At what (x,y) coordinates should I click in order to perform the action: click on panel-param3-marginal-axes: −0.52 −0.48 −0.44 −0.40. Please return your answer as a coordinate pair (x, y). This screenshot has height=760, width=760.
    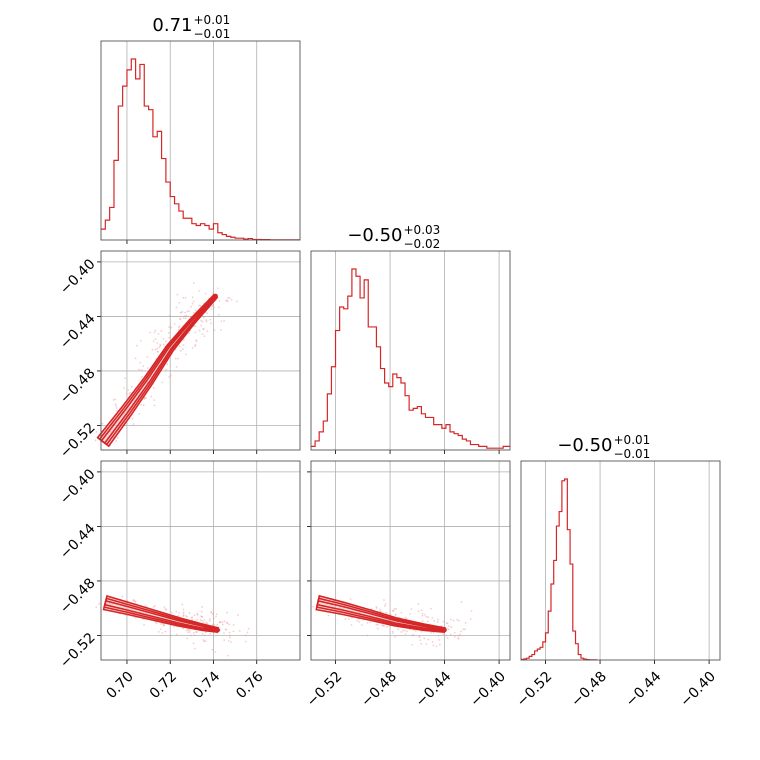
    Looking at the image, I should click on (616, 585).